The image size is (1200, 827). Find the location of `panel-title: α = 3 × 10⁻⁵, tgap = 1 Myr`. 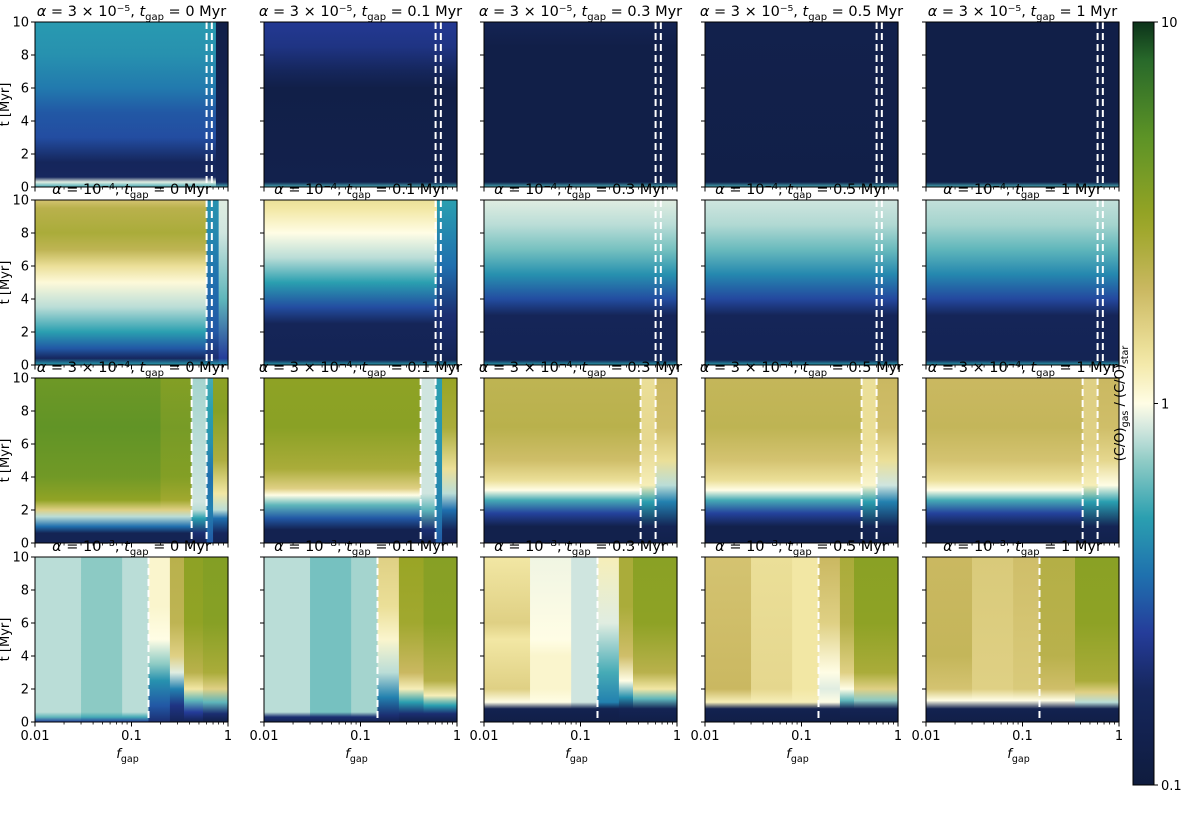

panel-title: α = 3 × 10⁻⁵, tgap = 1 Myr is located at coordinates (1022, 13).